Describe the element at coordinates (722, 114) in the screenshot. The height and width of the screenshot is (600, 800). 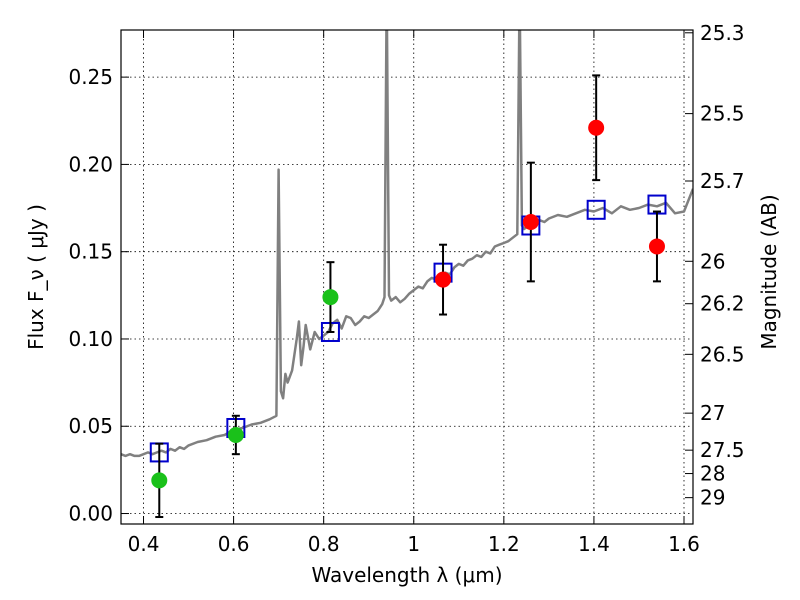
I see `y2-tick-label: 25.5` at that location.